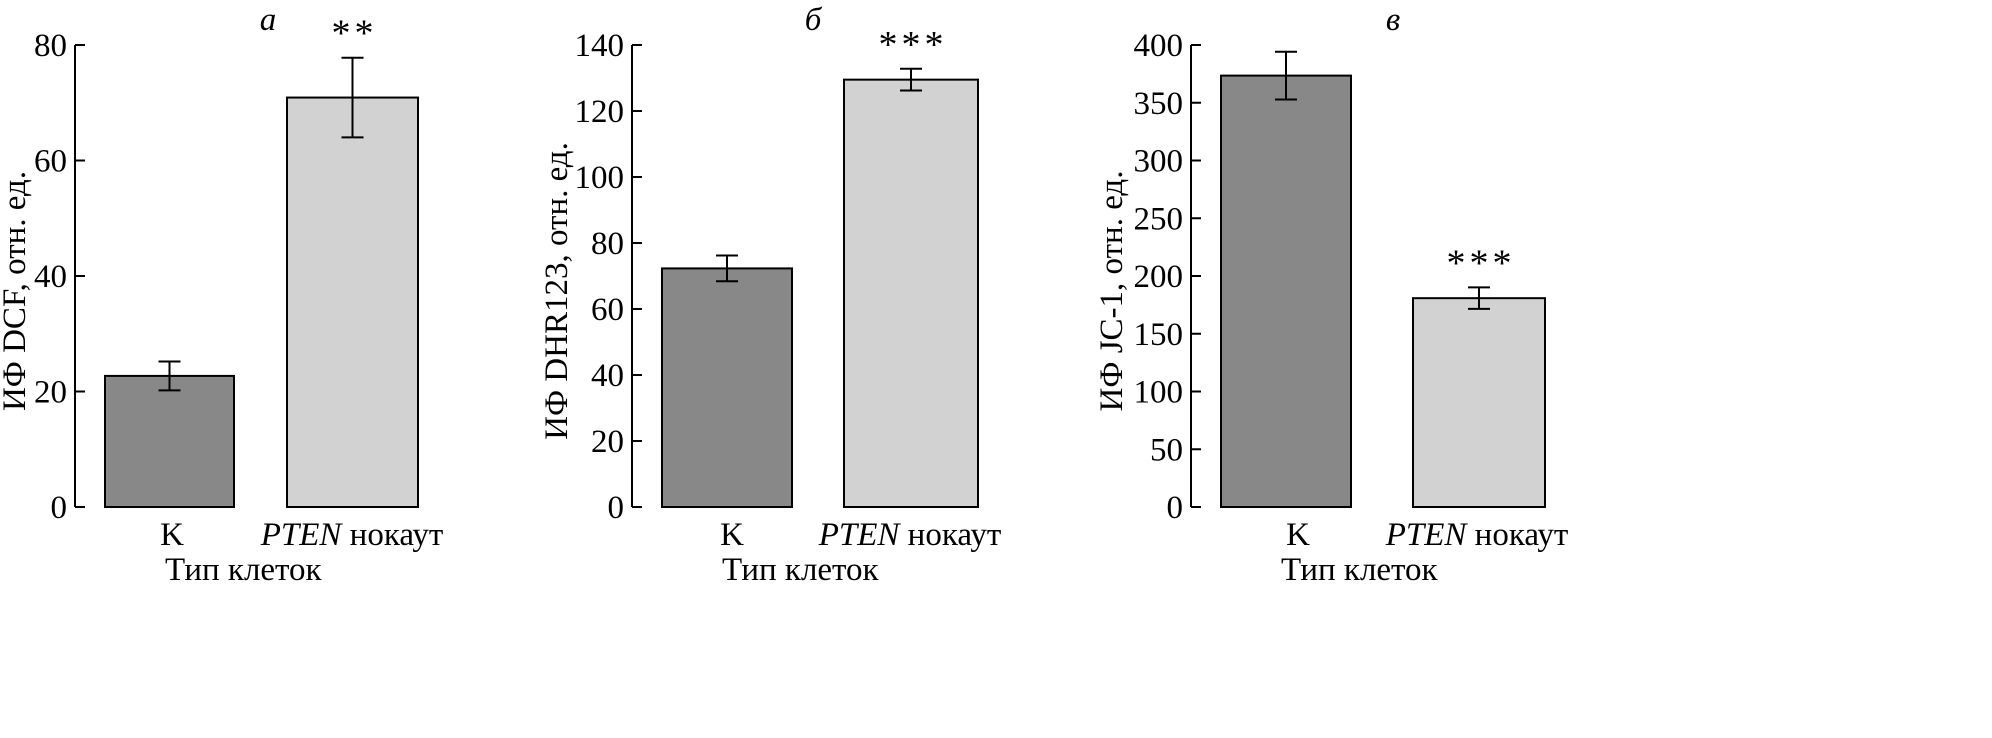 This screenshot has width=1992, height=738. I want to click on panel-letter: б, so click(814, 20).